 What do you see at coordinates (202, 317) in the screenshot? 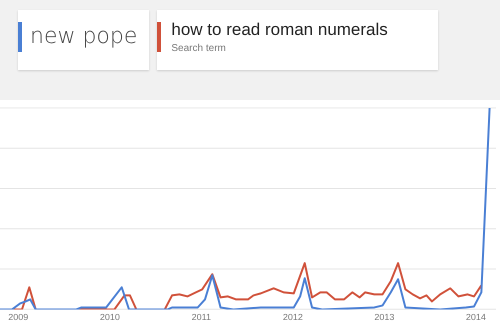
I see `x-tick-label: 2011` at bounding box center [202, 317].